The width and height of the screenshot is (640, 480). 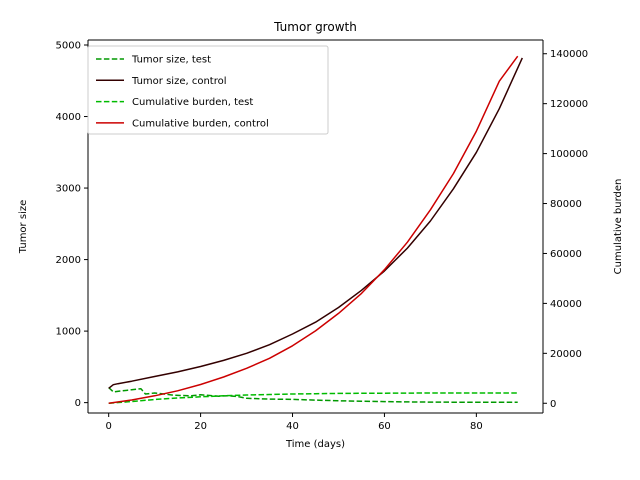 I want to click on legend-box, so click(x=208, y=90).